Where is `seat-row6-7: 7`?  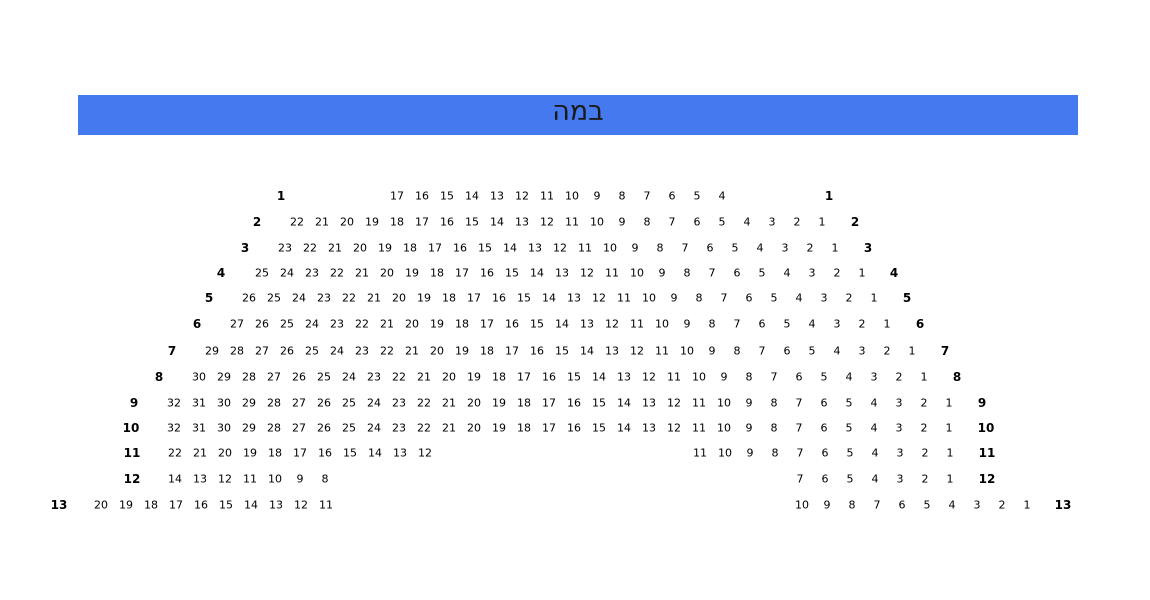
seat-row6-7: 7 is located at coordinates (737, 324).